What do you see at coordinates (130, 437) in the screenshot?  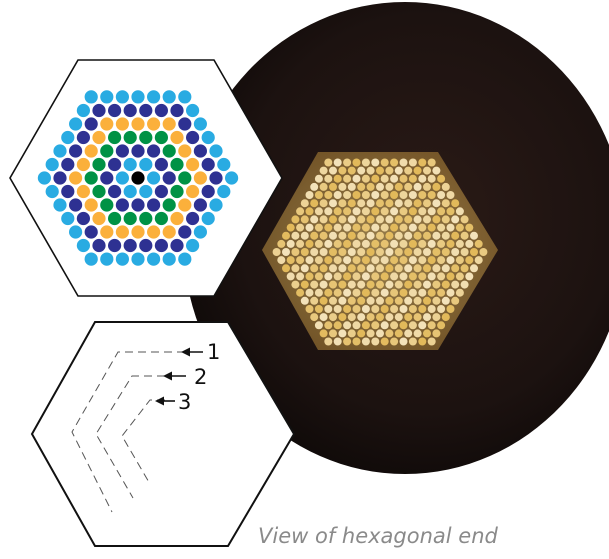 I see `path-2-line` at bounding box center [130, 437].